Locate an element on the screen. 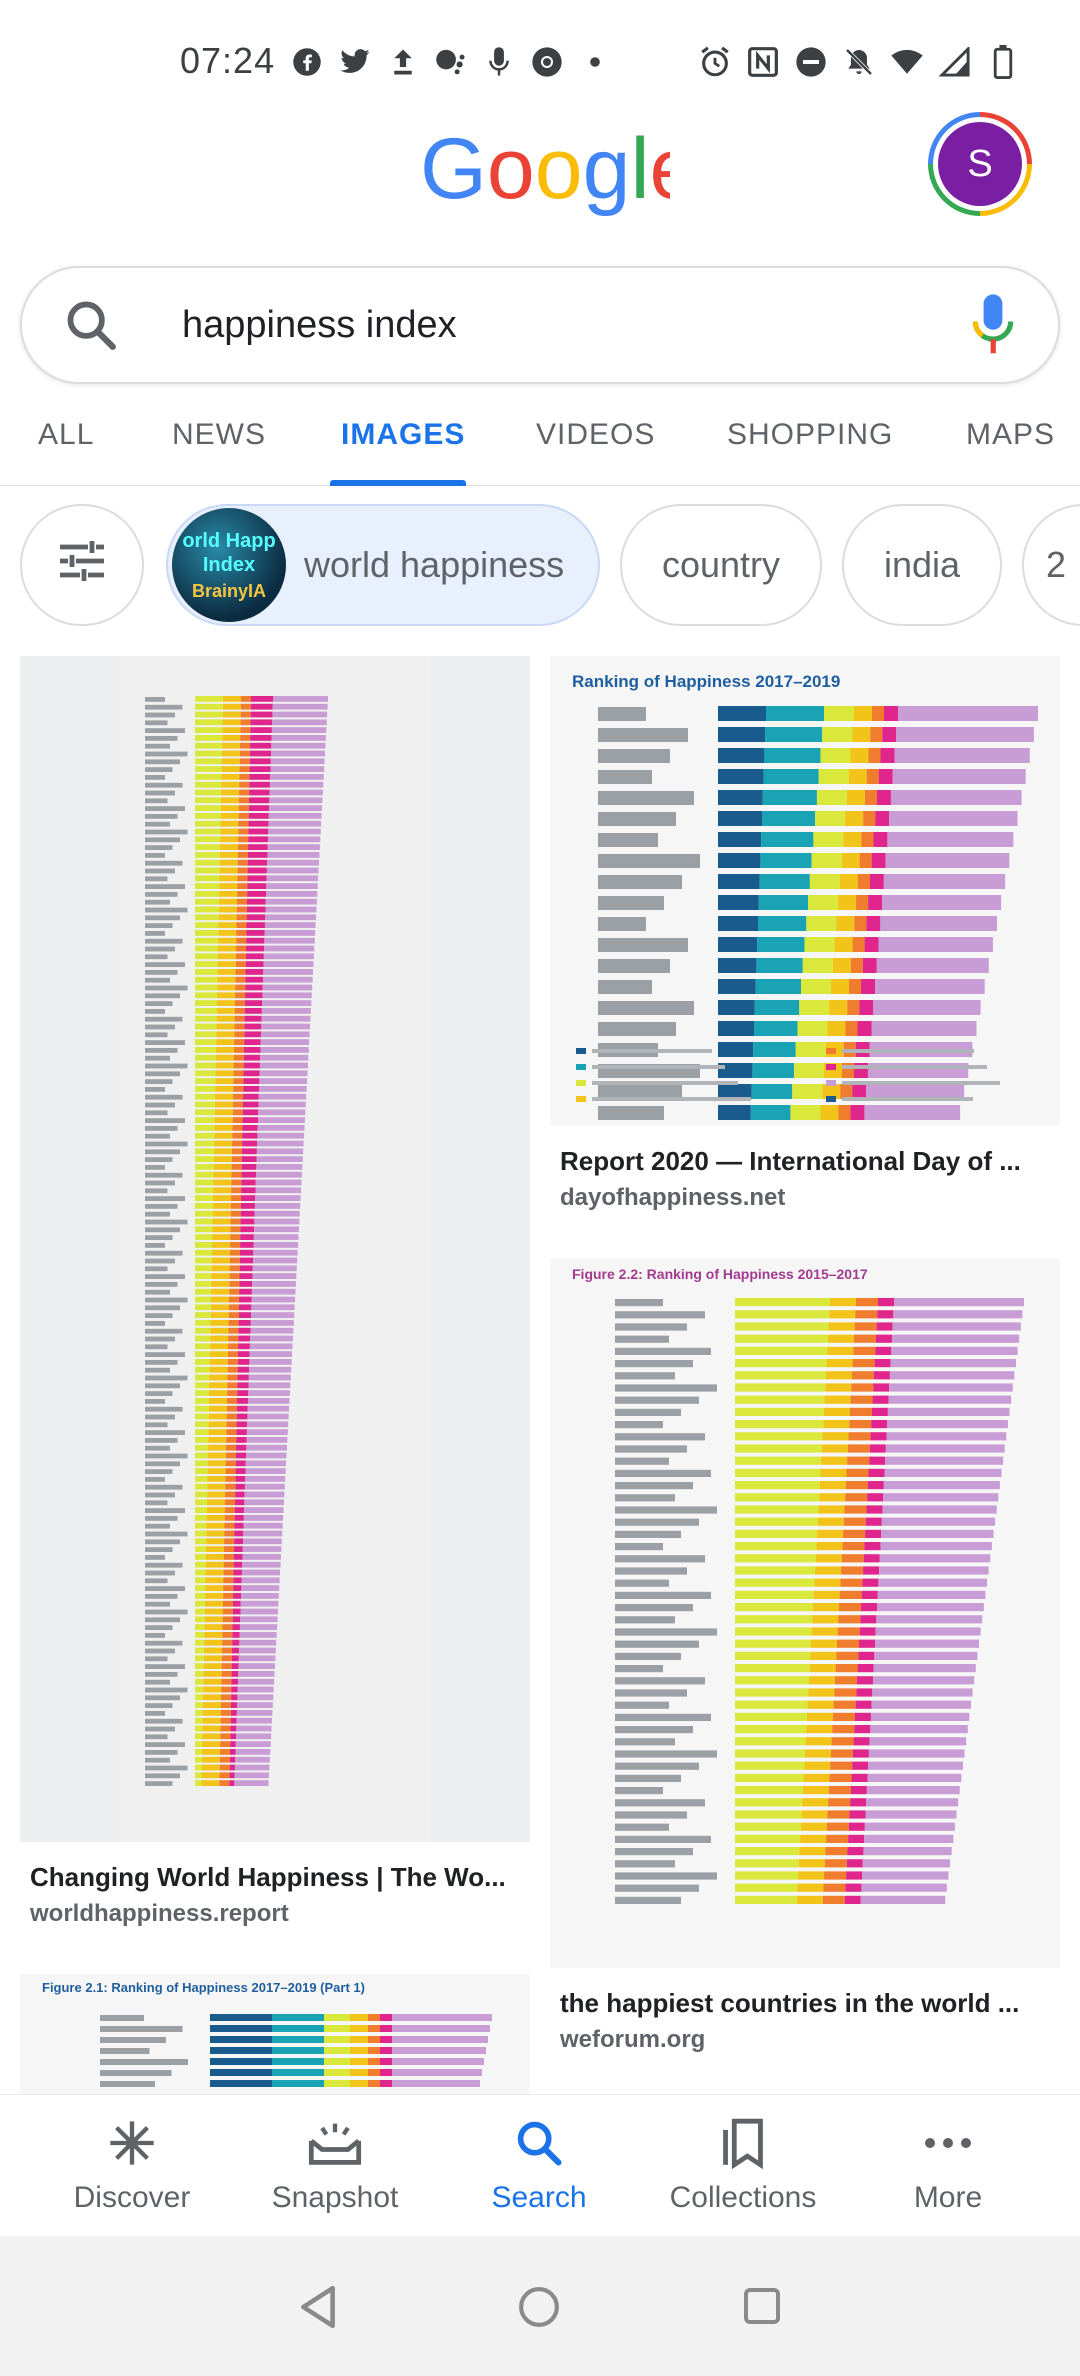 The image size is (1080, 2376). nav-search: Search is located at coordinates (539, 2165).